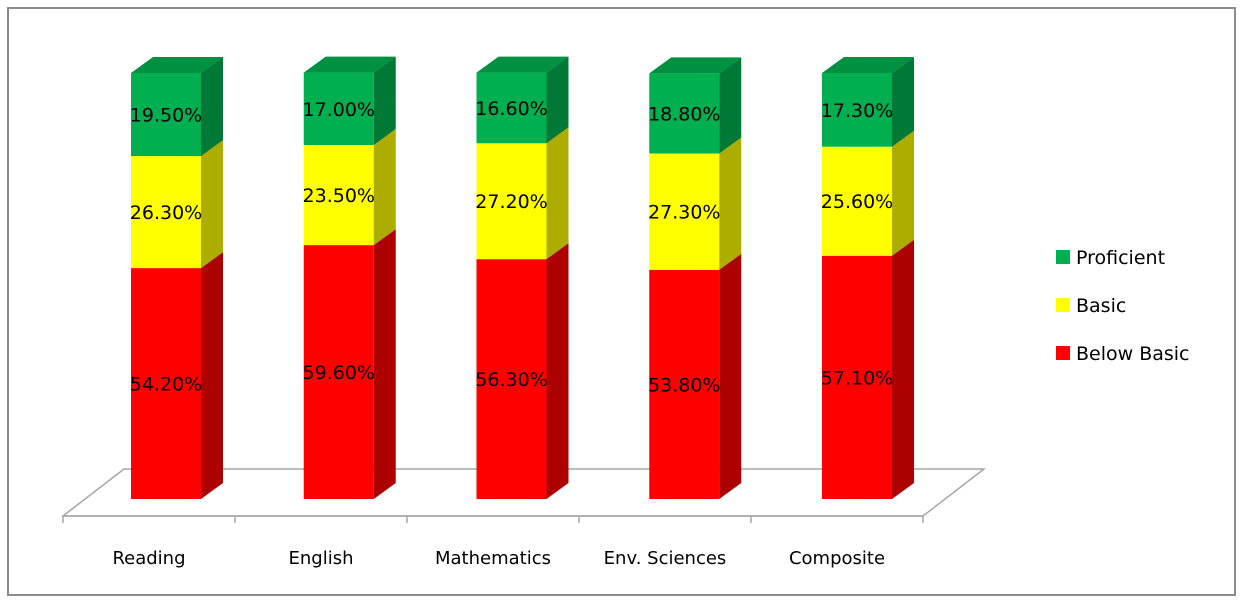 This screenshot has width=1244, height=603. I want to click on legend-label-basic: Basic, so click(1101, 306).